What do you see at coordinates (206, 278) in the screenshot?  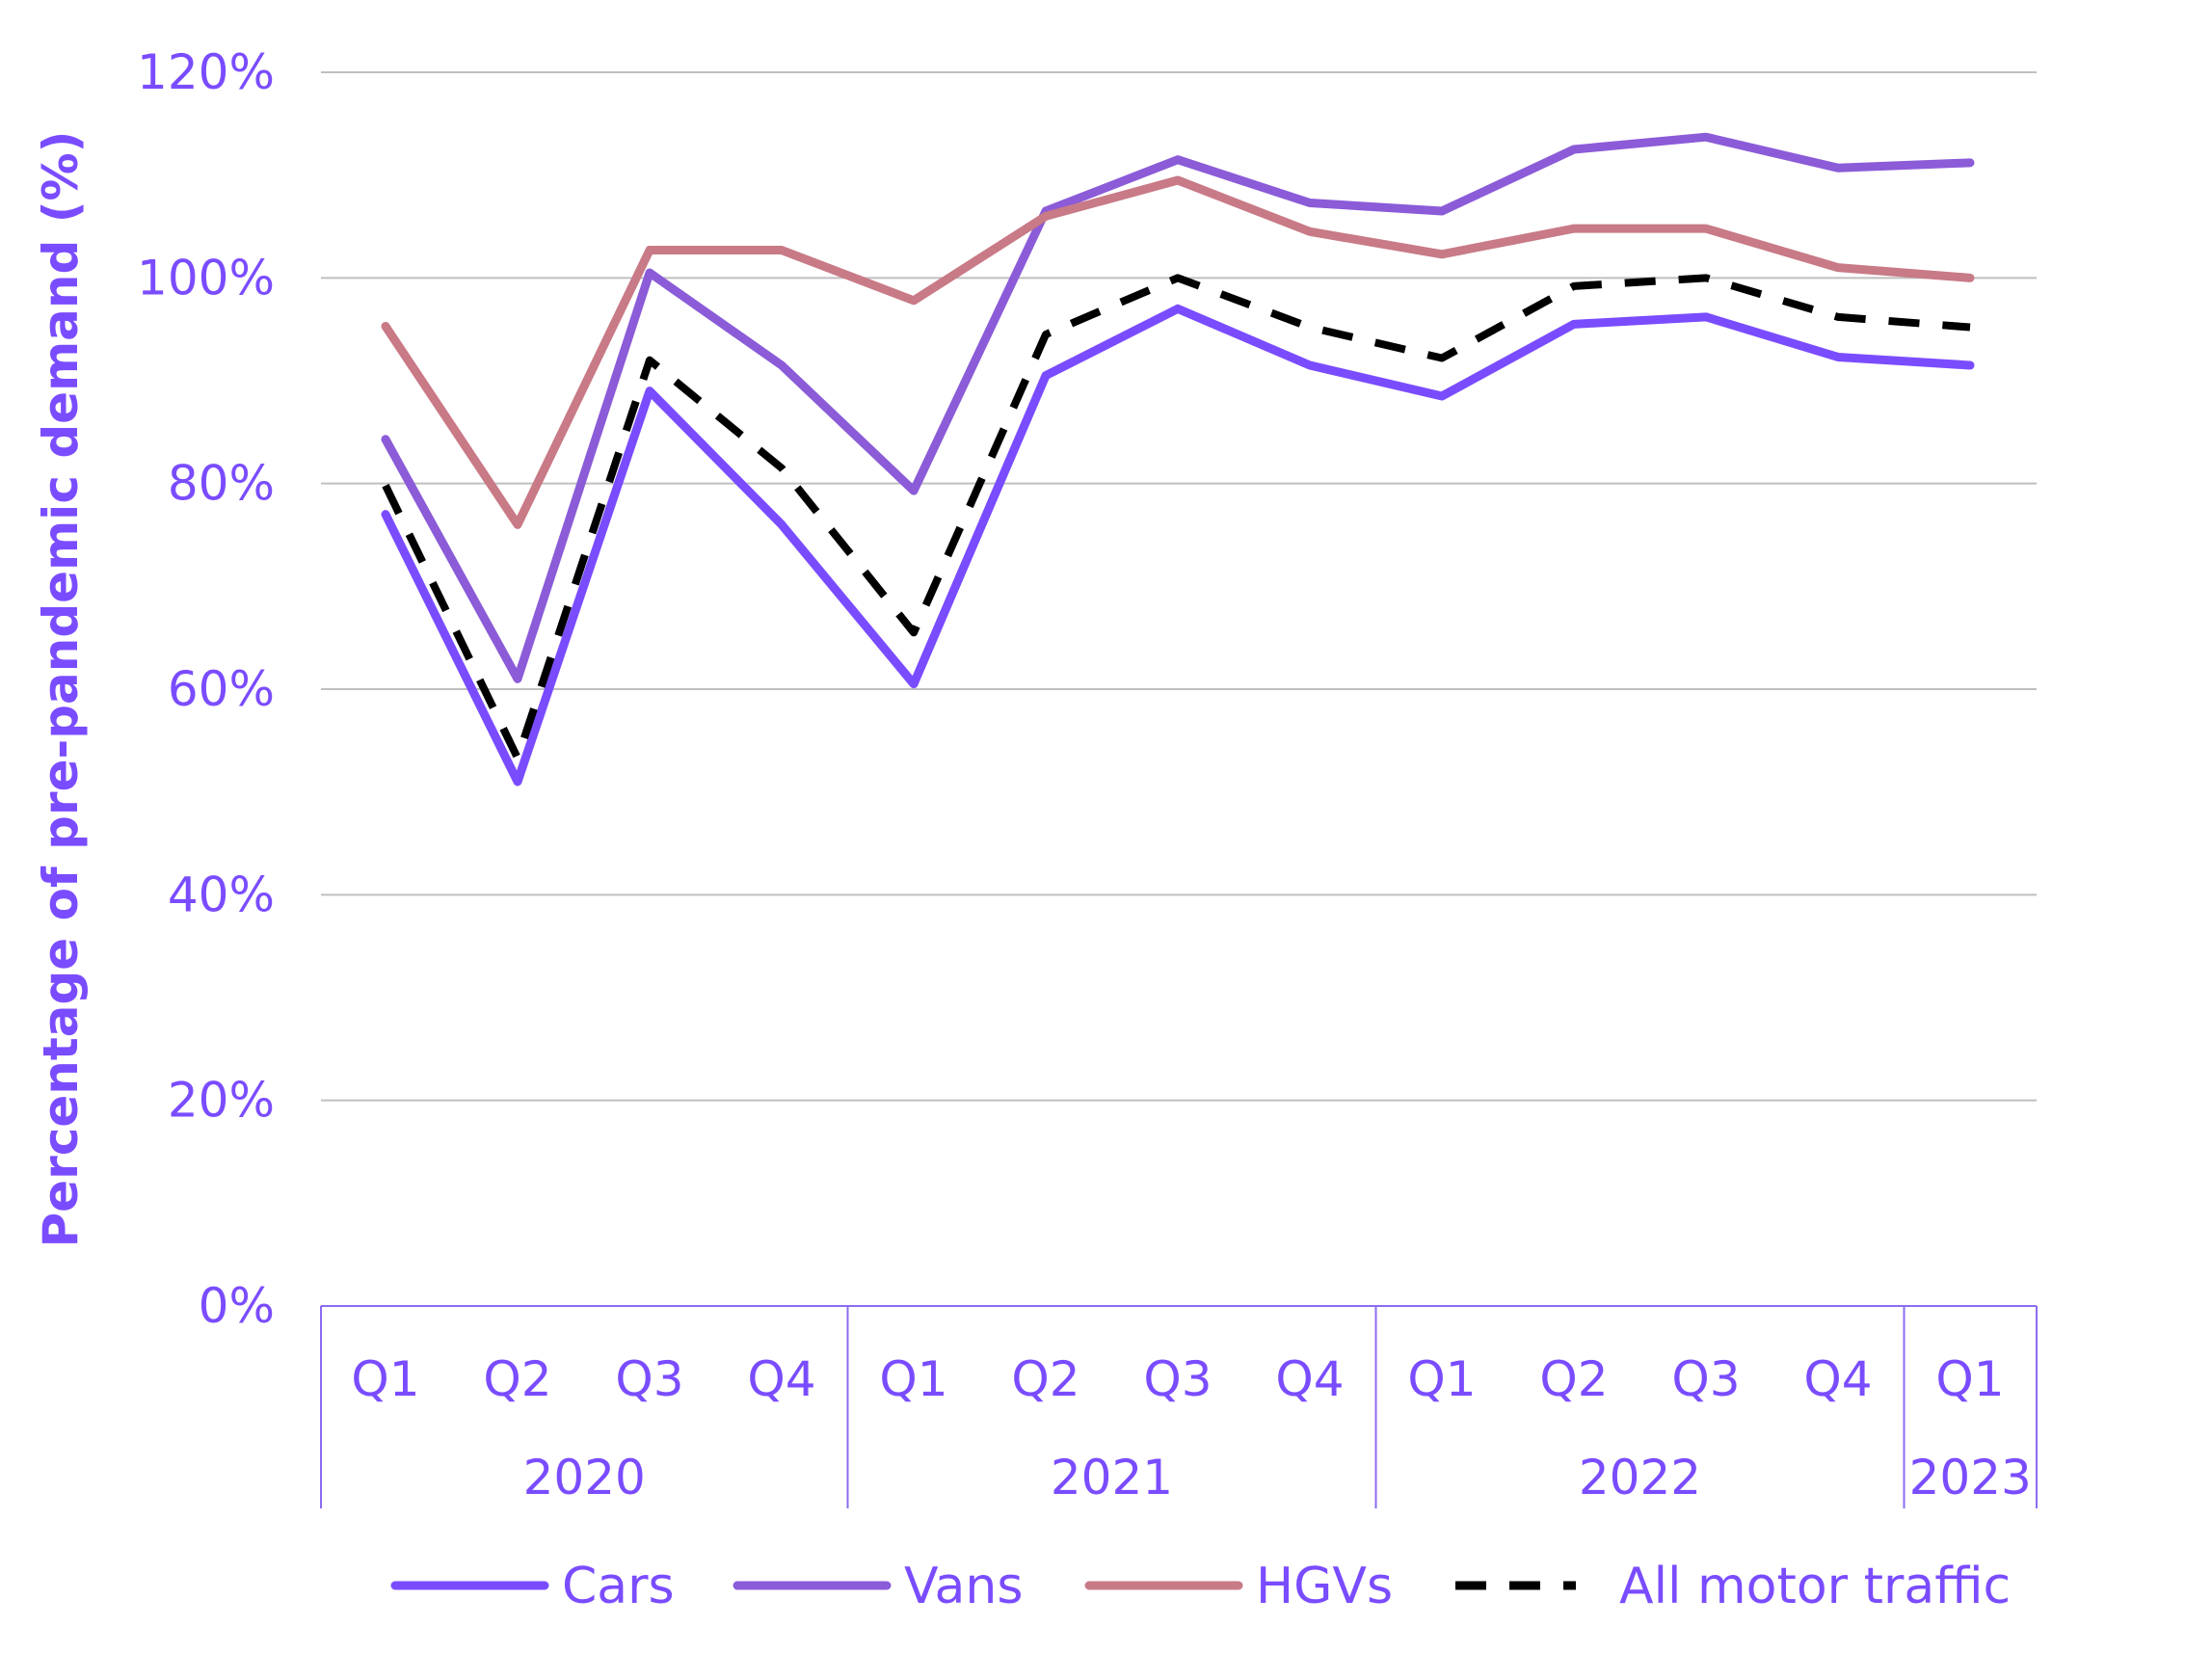 I see `y-tick-label: 100%` at bounding box center [206, 278].